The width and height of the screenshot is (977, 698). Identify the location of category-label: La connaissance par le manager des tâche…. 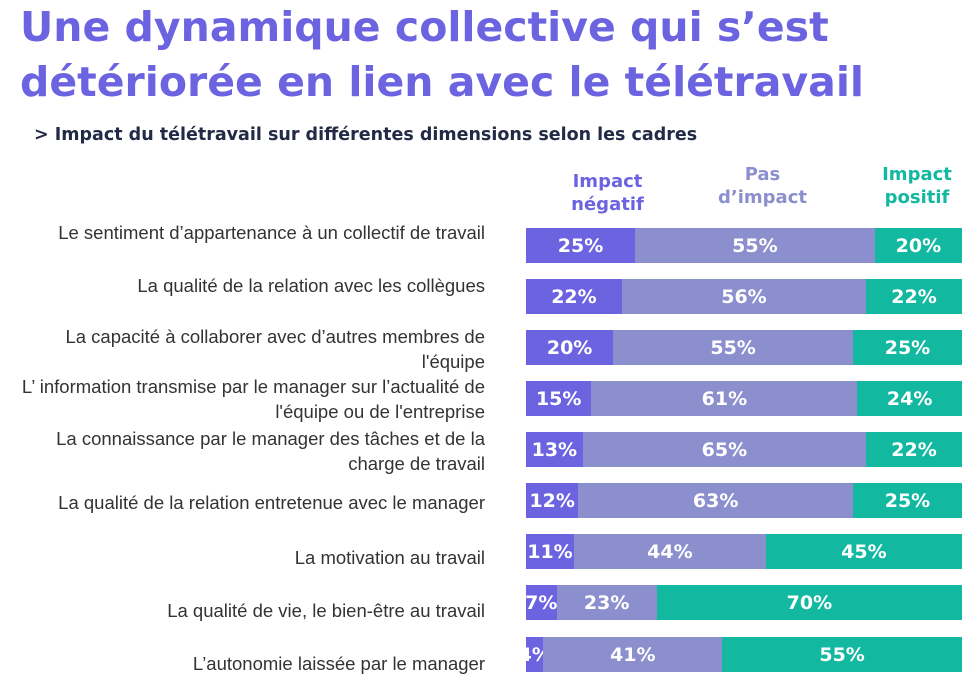
(270, 451).